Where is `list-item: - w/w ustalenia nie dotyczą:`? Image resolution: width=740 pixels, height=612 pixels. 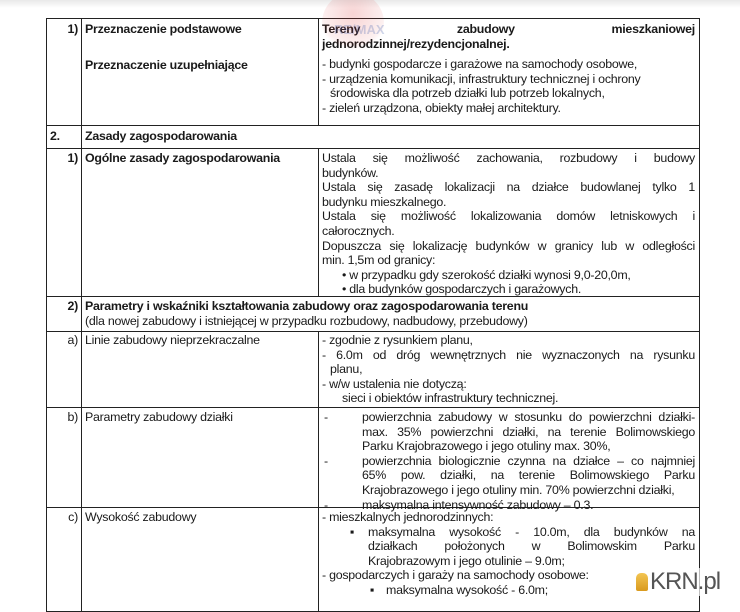 list-item: - w/w ustalenia nie dotyczą: is located at coordinates (394, 383).